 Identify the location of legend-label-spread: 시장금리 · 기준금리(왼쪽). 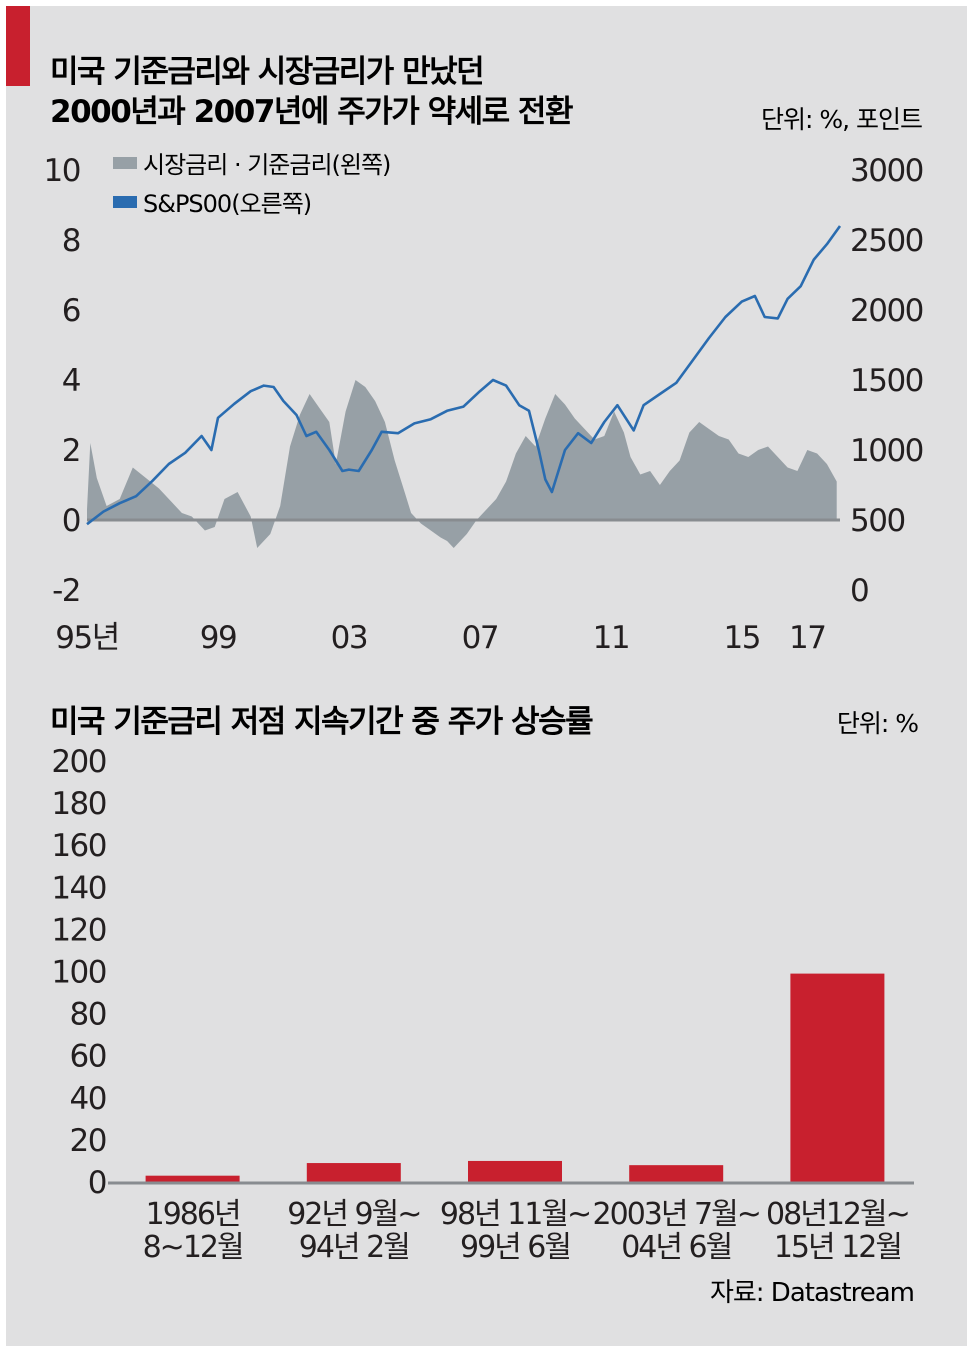
(266, 165).